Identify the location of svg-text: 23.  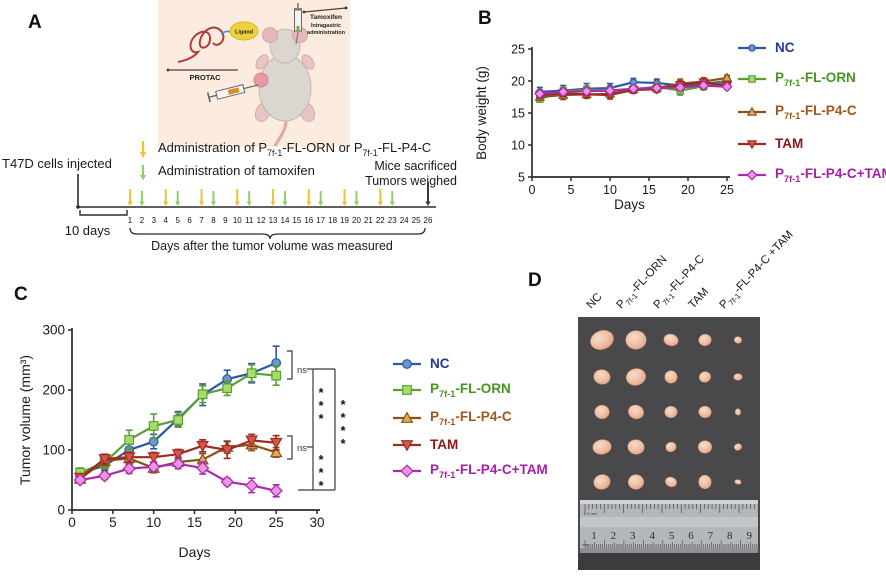
(392, 220).